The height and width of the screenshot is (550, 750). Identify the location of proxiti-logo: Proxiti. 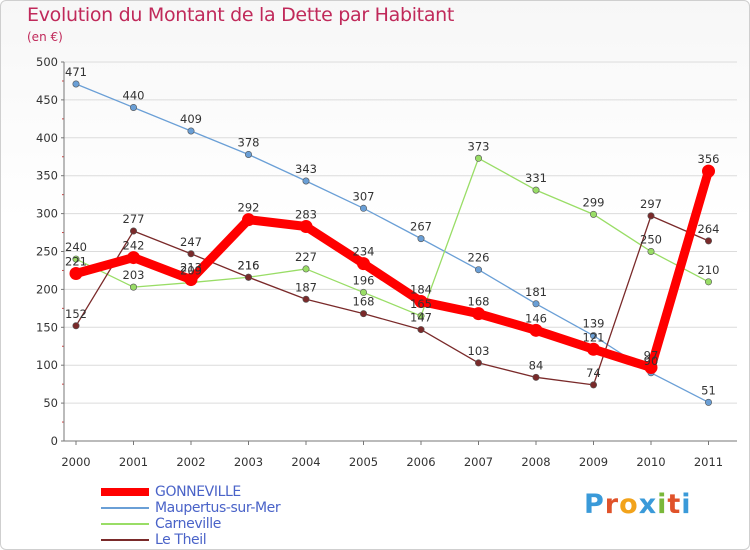
(638, 504).